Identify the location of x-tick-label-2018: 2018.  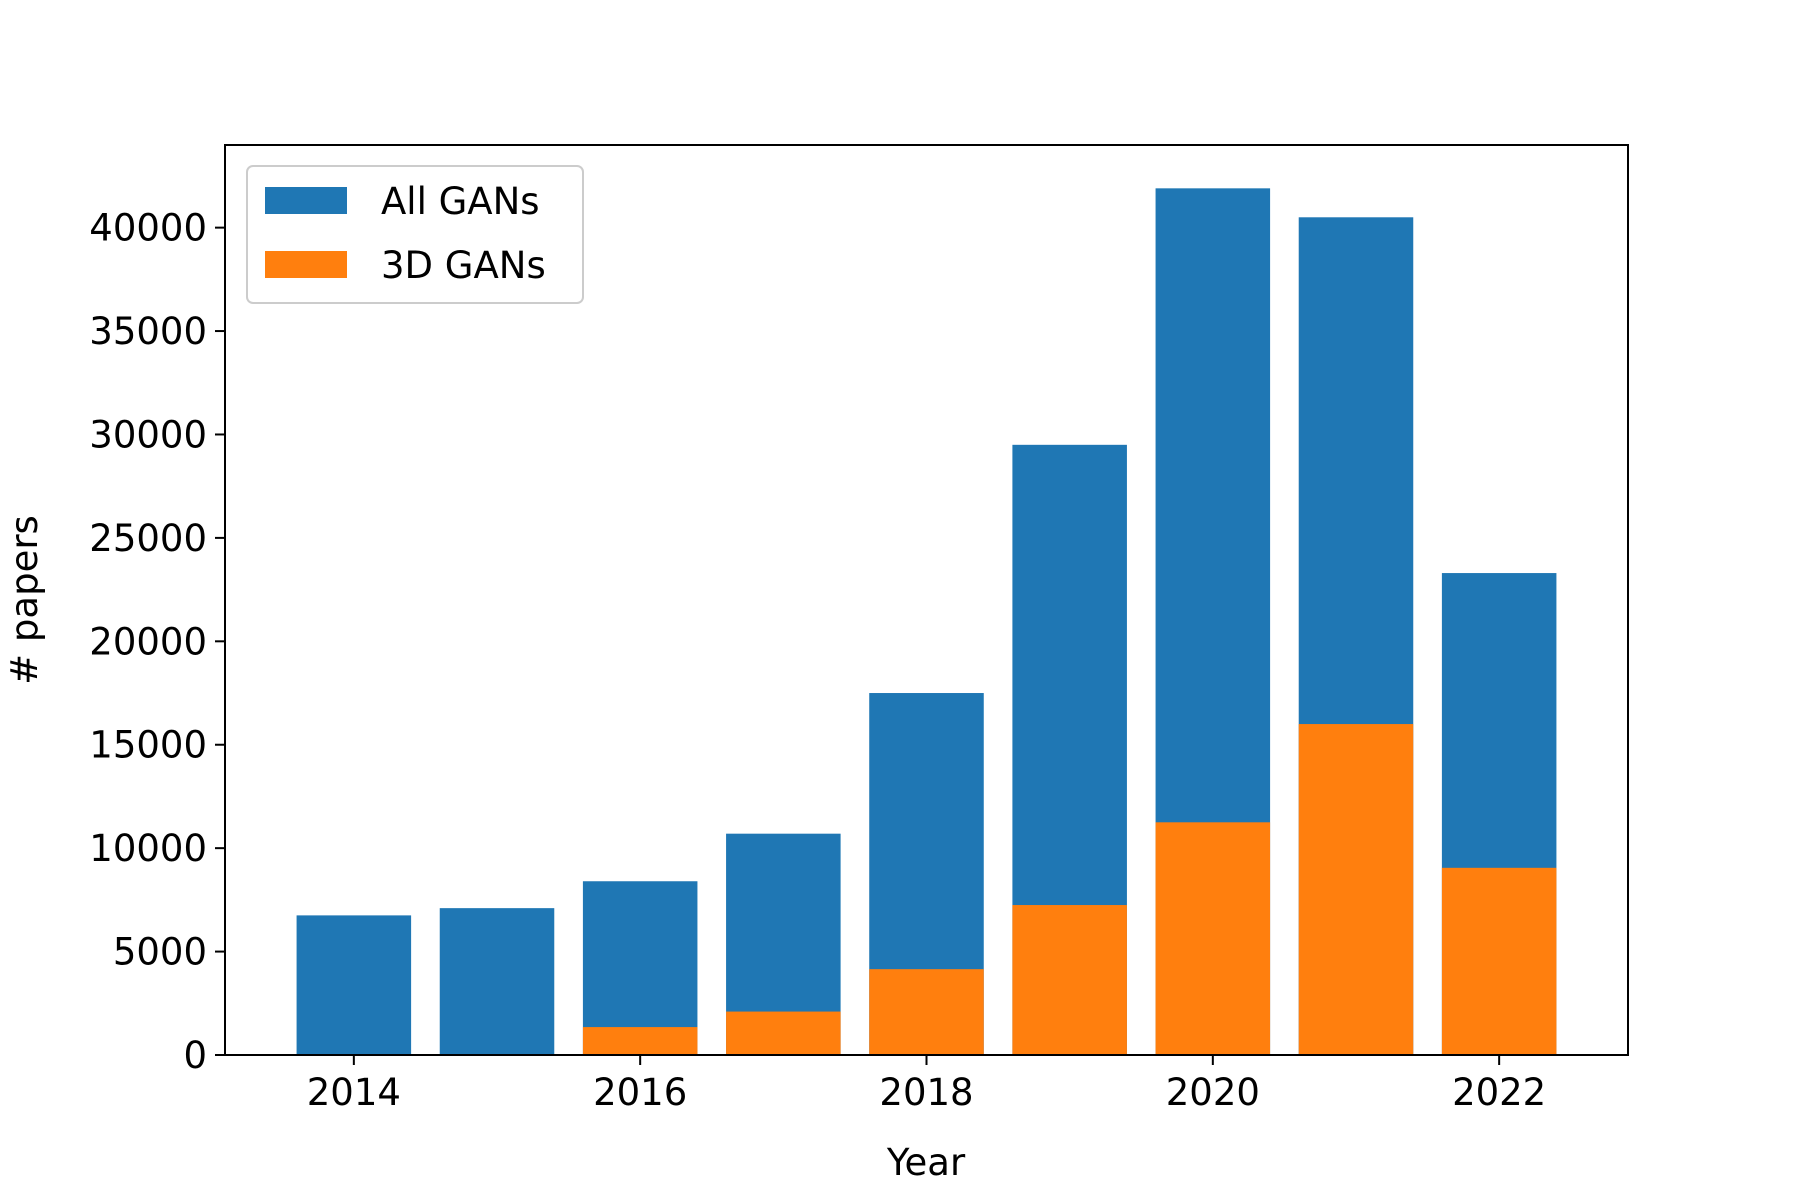
(926, 1092).